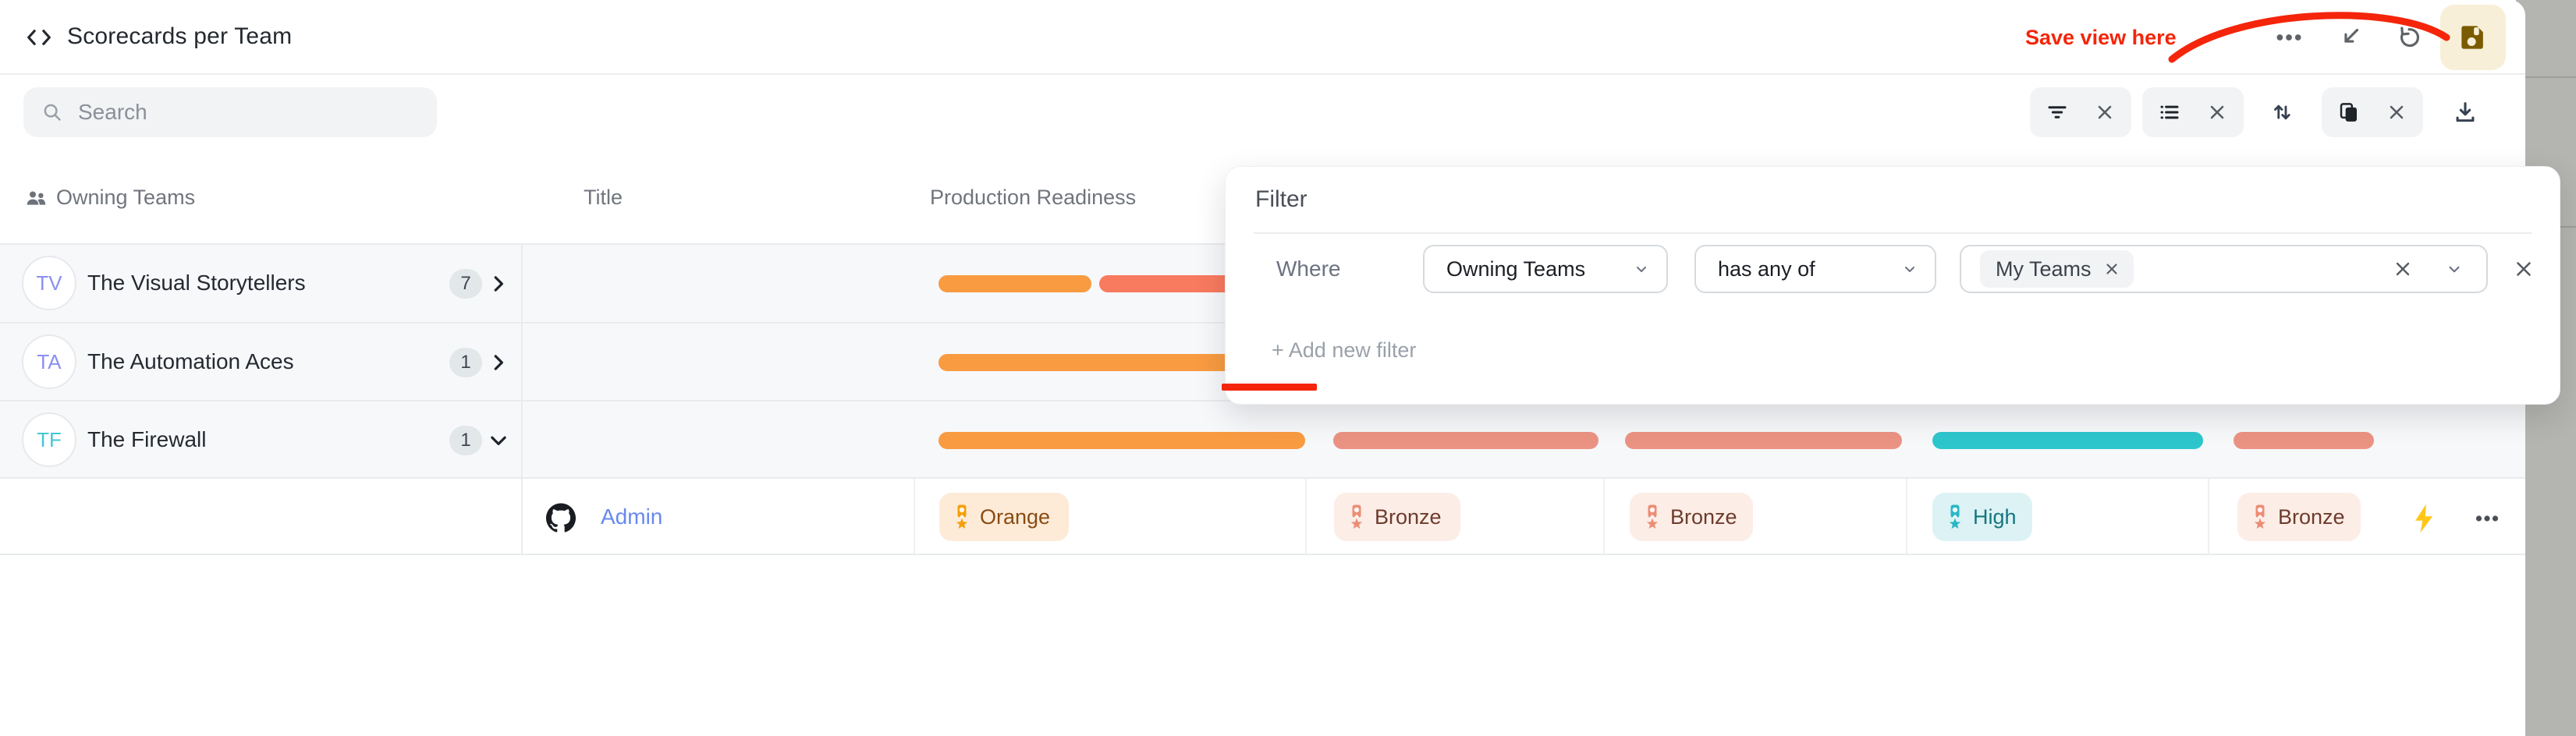 This screenshot has width=2576, height=736. I want to click on count-badge: 7, so click(465, 284).